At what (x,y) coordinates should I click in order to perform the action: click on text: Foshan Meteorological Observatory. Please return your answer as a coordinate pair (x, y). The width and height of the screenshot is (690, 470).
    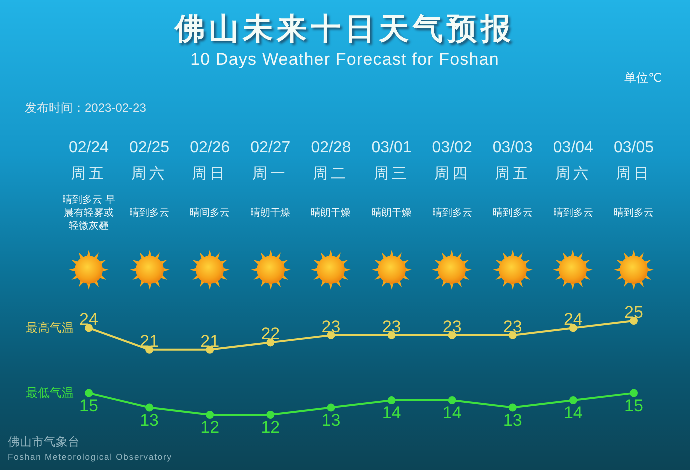
    Looking at the image, I should click on (90, 457).